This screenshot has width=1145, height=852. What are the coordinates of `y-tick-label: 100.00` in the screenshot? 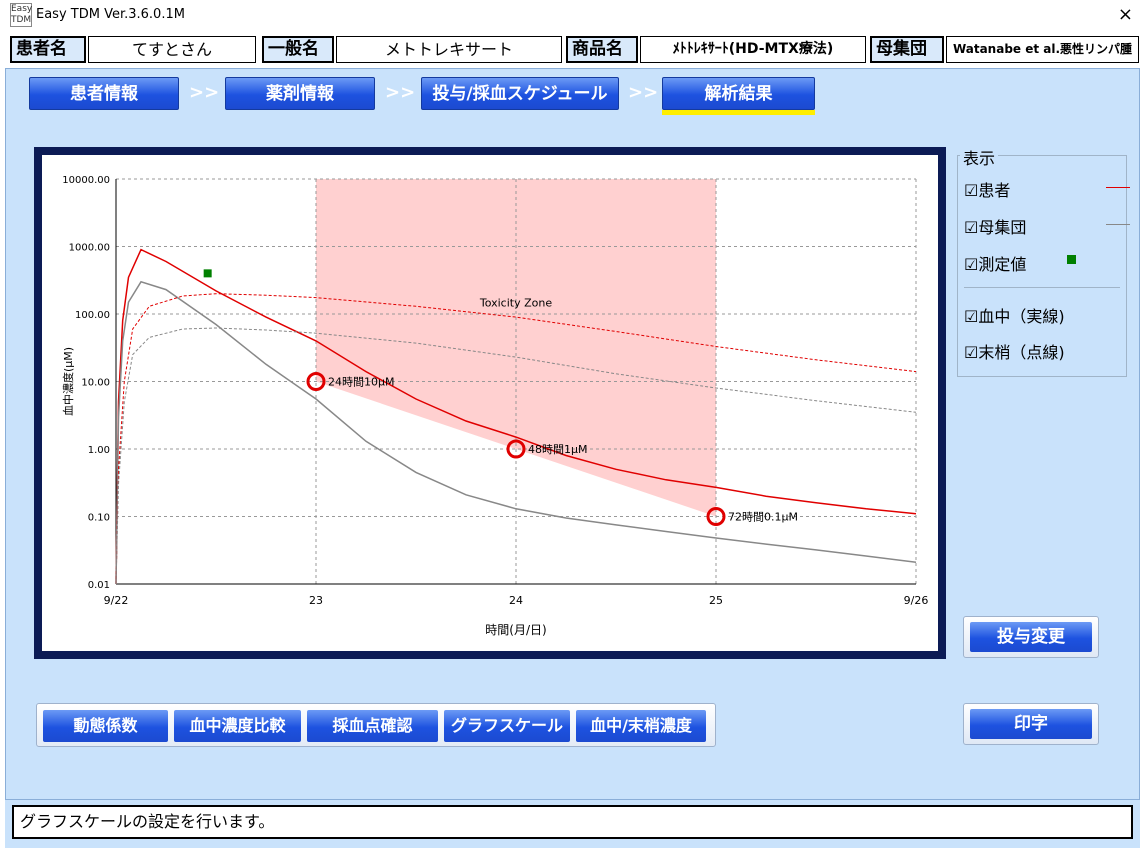 It's located at (92, 315).